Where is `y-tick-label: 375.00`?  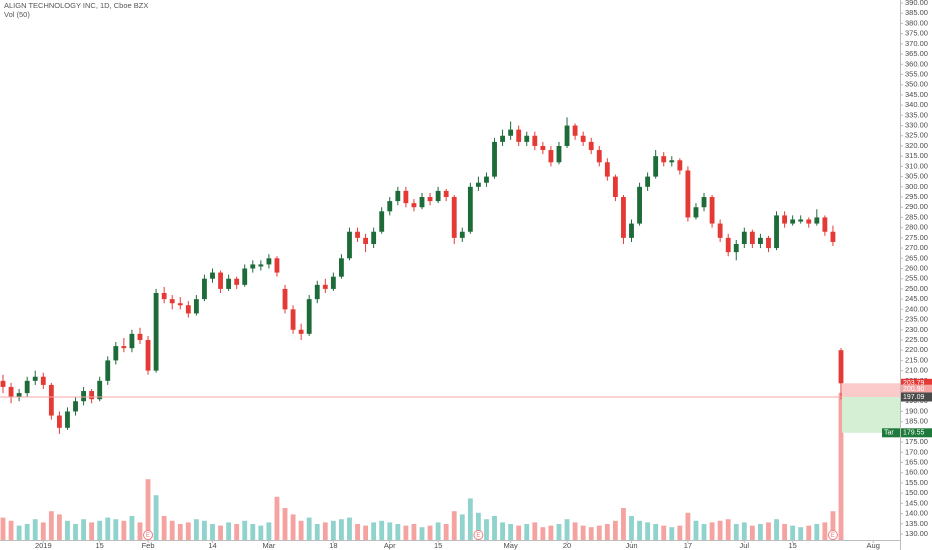
y-tick-label: 375.00 is located at coordinates (916, 33).